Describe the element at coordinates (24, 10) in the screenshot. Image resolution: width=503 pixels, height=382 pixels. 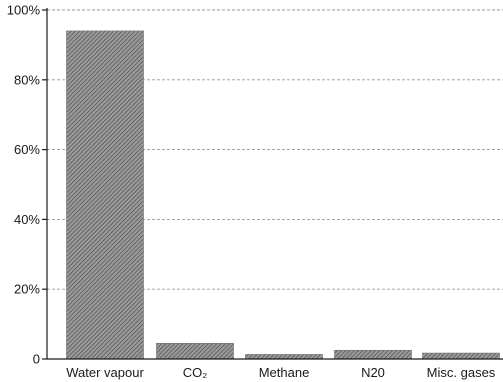
I see `y-tick-label: 100%` at that location.